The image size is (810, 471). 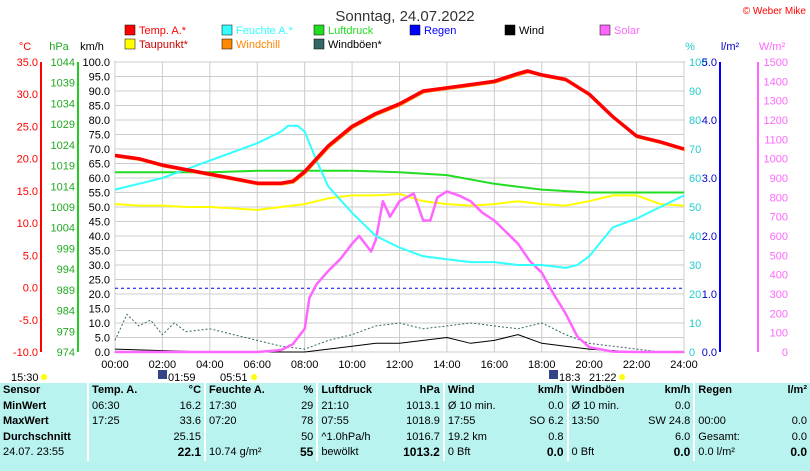 I want to click on tick-label-pressure: 1029, so click(x=63, y=125).